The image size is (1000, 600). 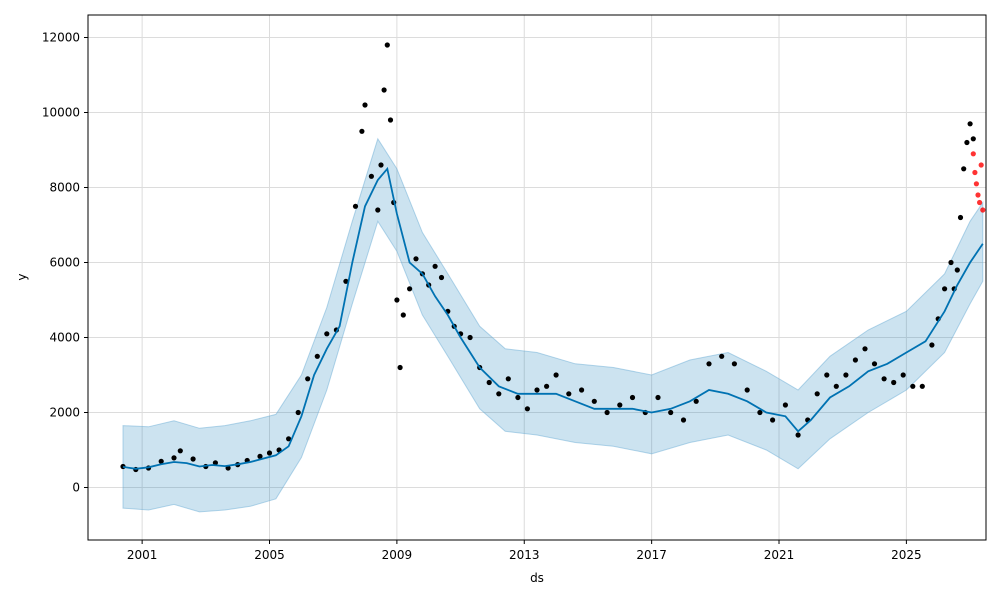 What do you see at coordinates (779, 555) in the screenshot?
I see `x-tick-label: 2021` at bounding box center [779, 555].